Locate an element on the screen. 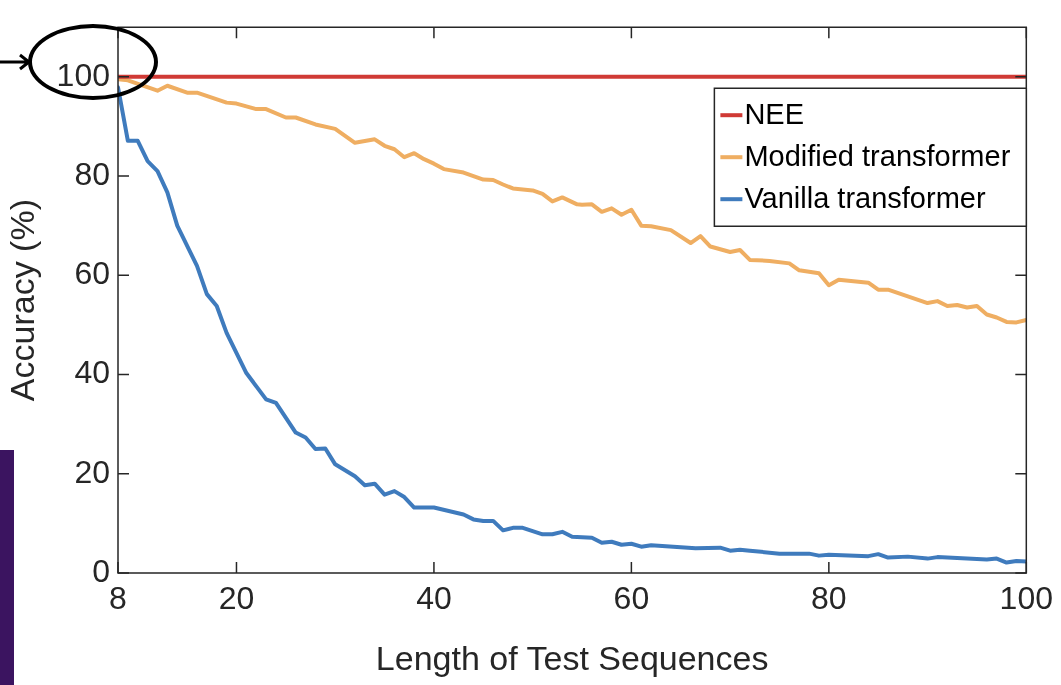  y-tick-label: 60 is located at coordinates (92, 273).